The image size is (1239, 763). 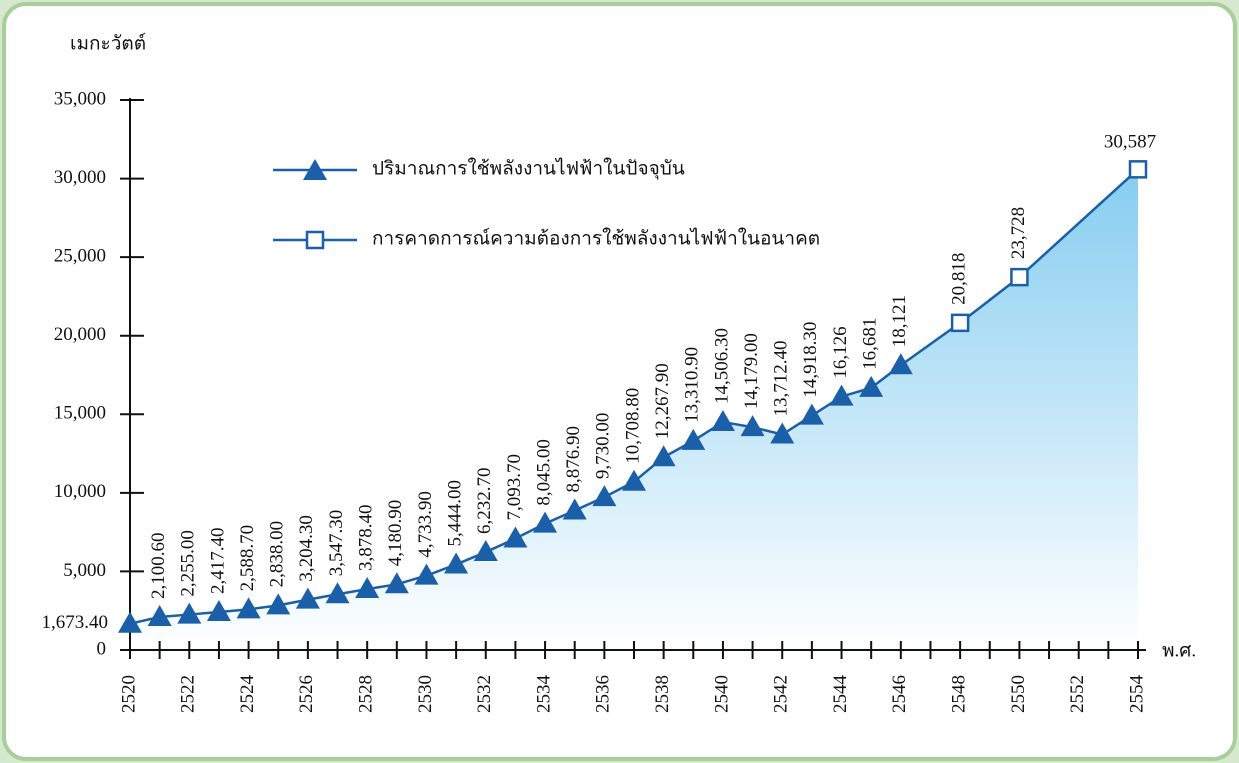 I want to click on y-axis-label: เมกะวัตต์, so click(x=108, y=43).